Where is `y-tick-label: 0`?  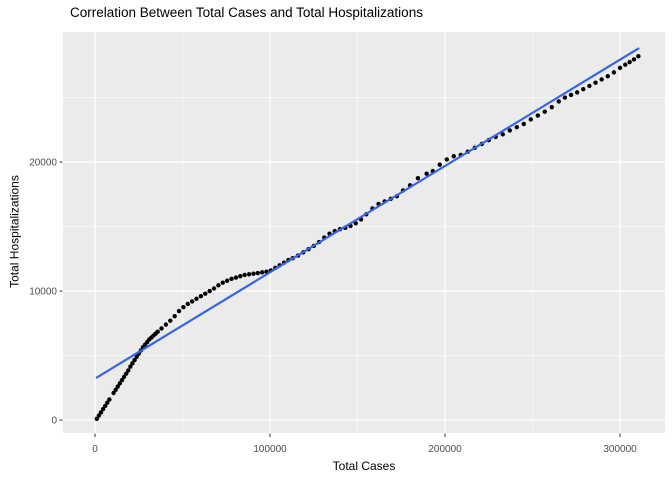
y-tick-label: 0 is located at coordinates (54, 421).